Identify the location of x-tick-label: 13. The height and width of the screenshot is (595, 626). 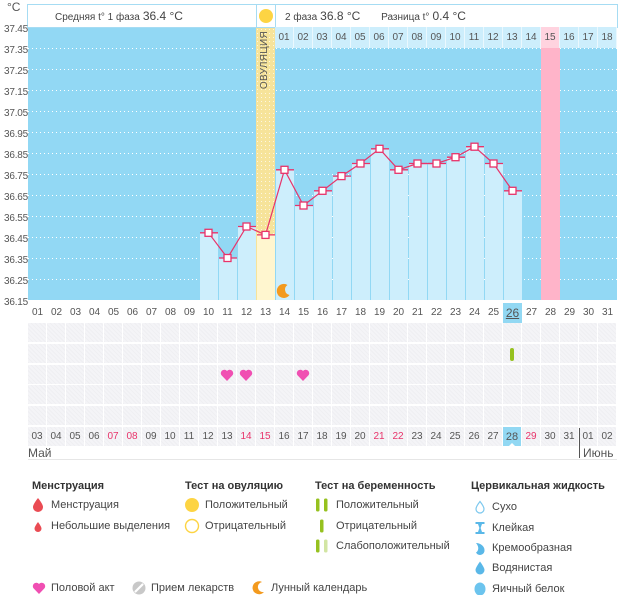
(265, 312).